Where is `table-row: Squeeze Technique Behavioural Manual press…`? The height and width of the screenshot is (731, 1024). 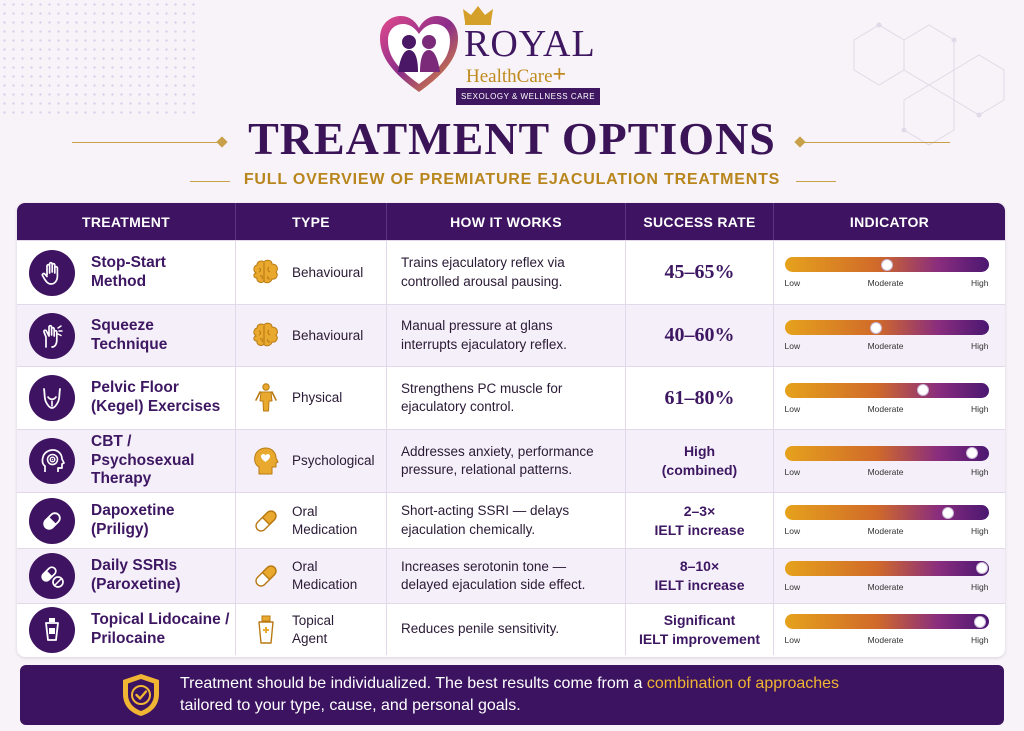 table-row: Squeeze Technique Behavioural Manual press… is located at coordinates (511, 335).